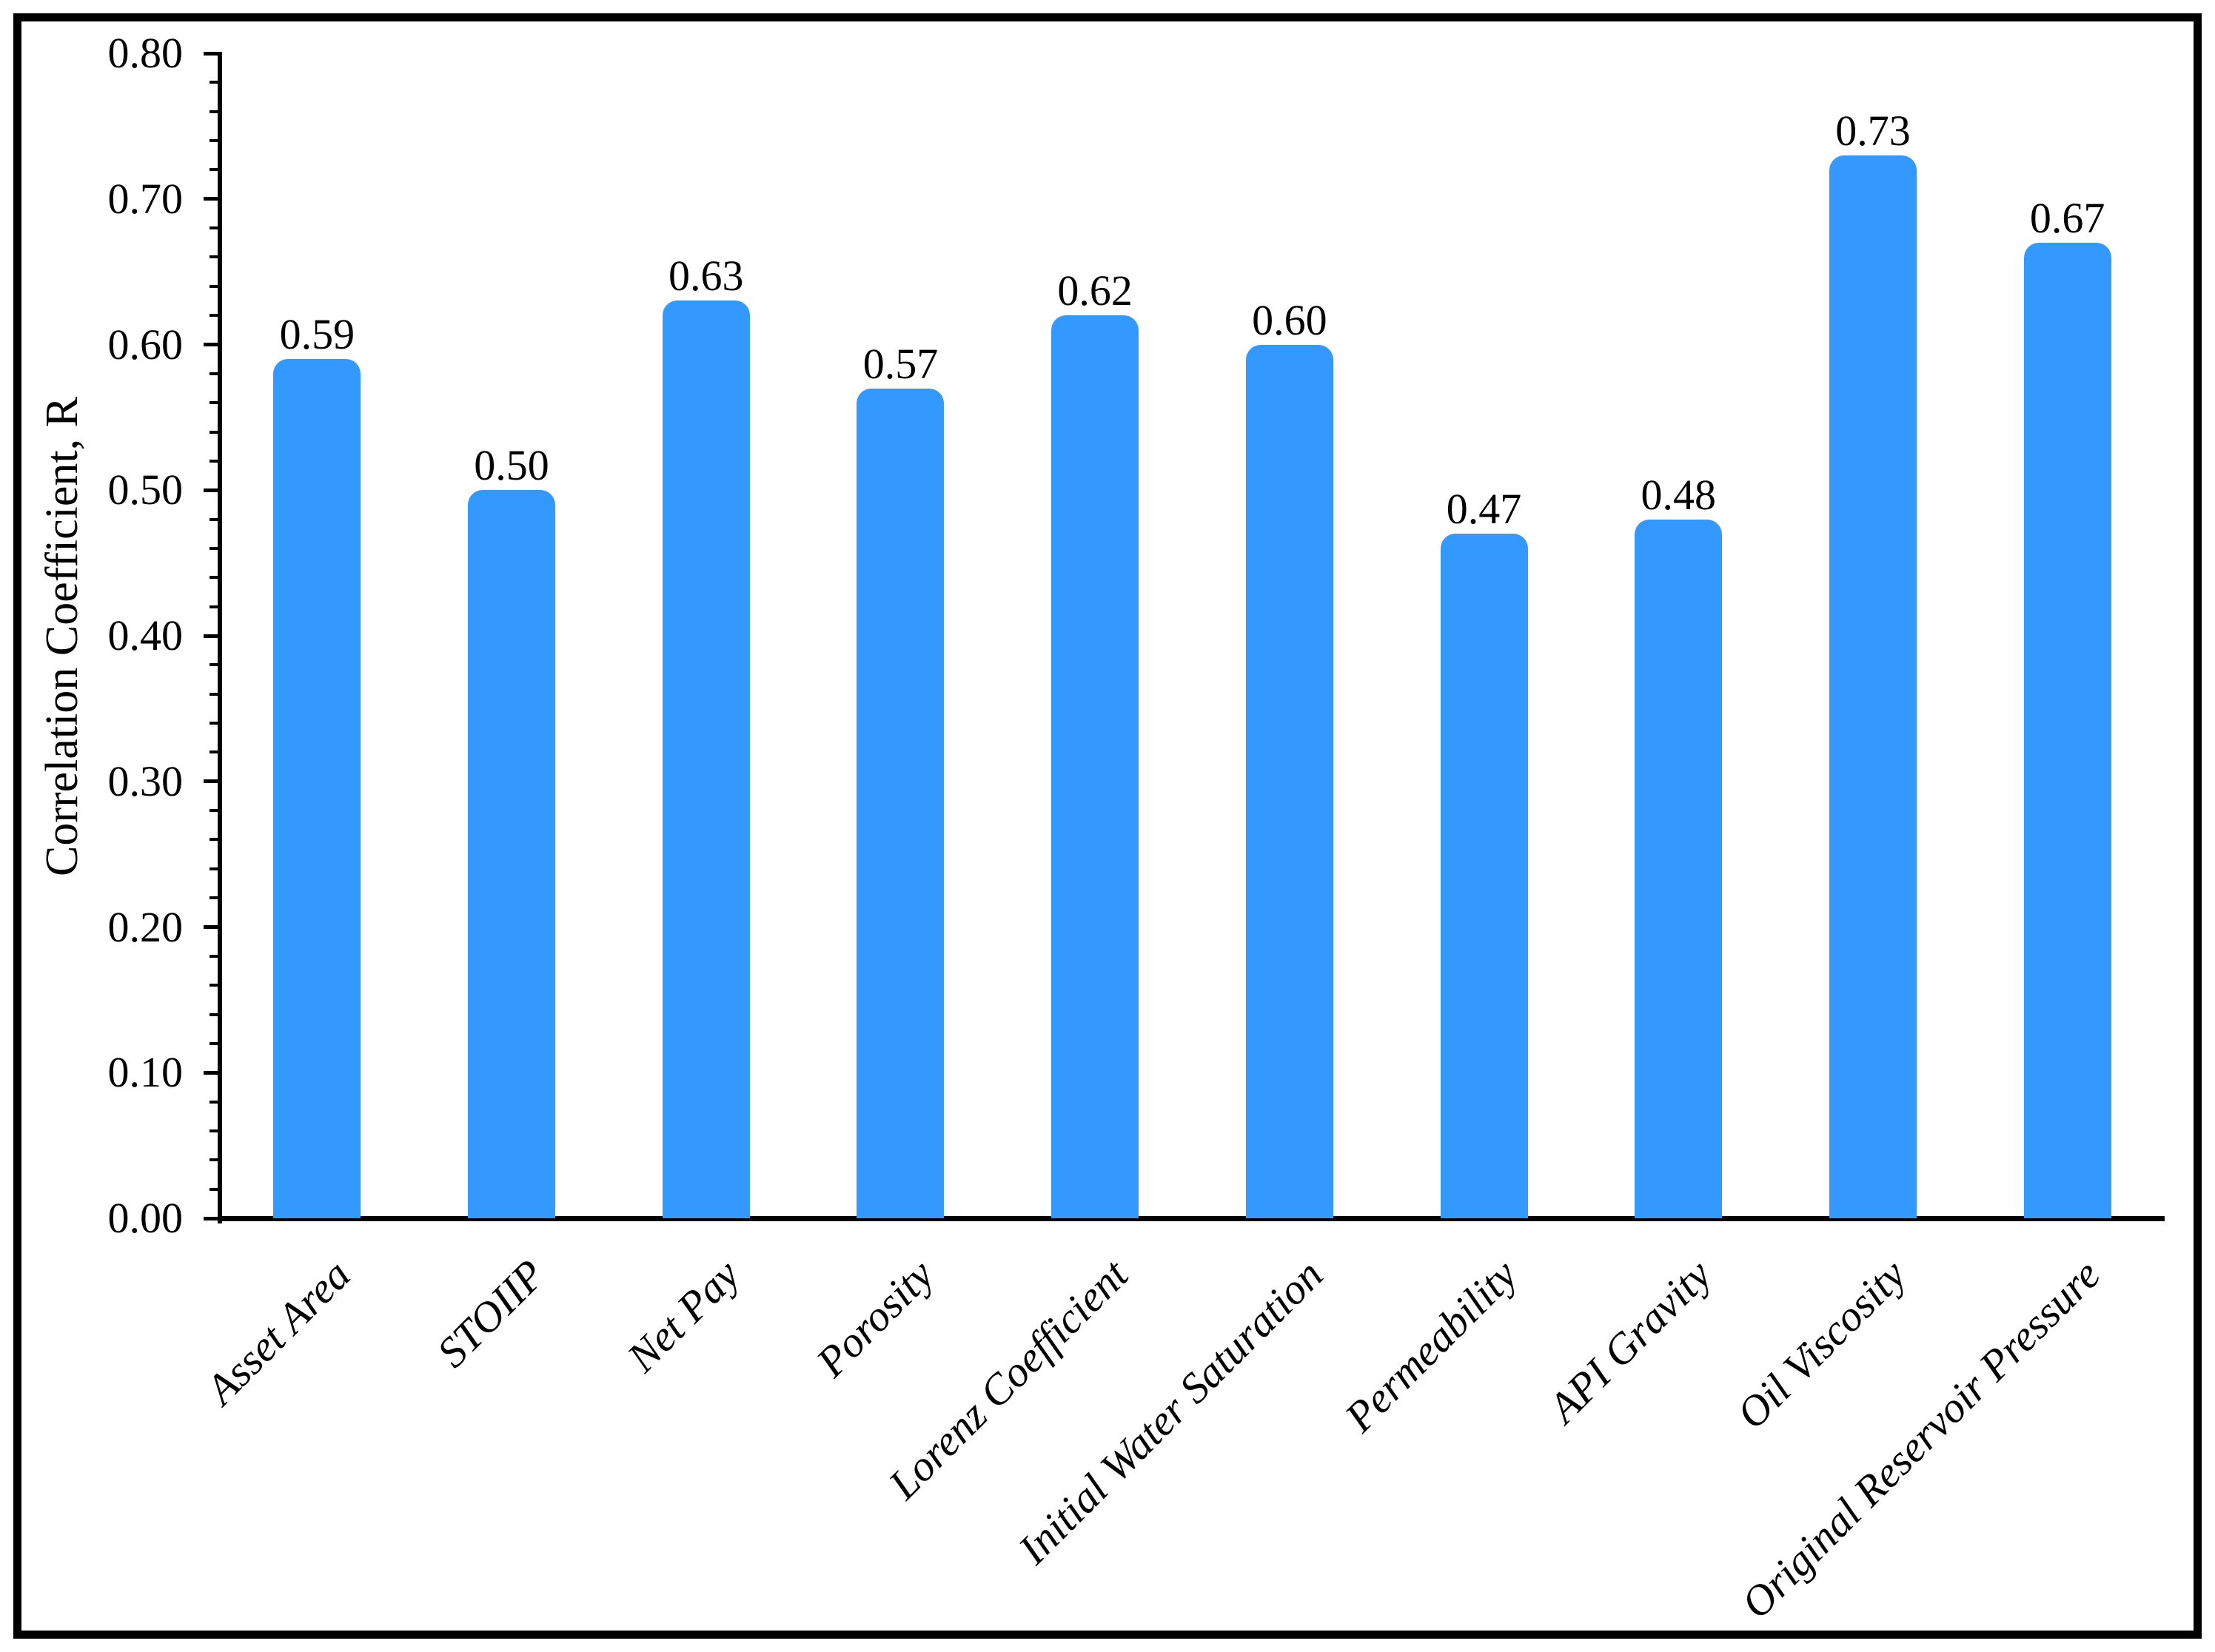 The image size is (2215, 1652). Describe the element at coordinates (62, 636) in the screenshot. I see `y-axis-title: Correlation Coefficient, R` at that location.